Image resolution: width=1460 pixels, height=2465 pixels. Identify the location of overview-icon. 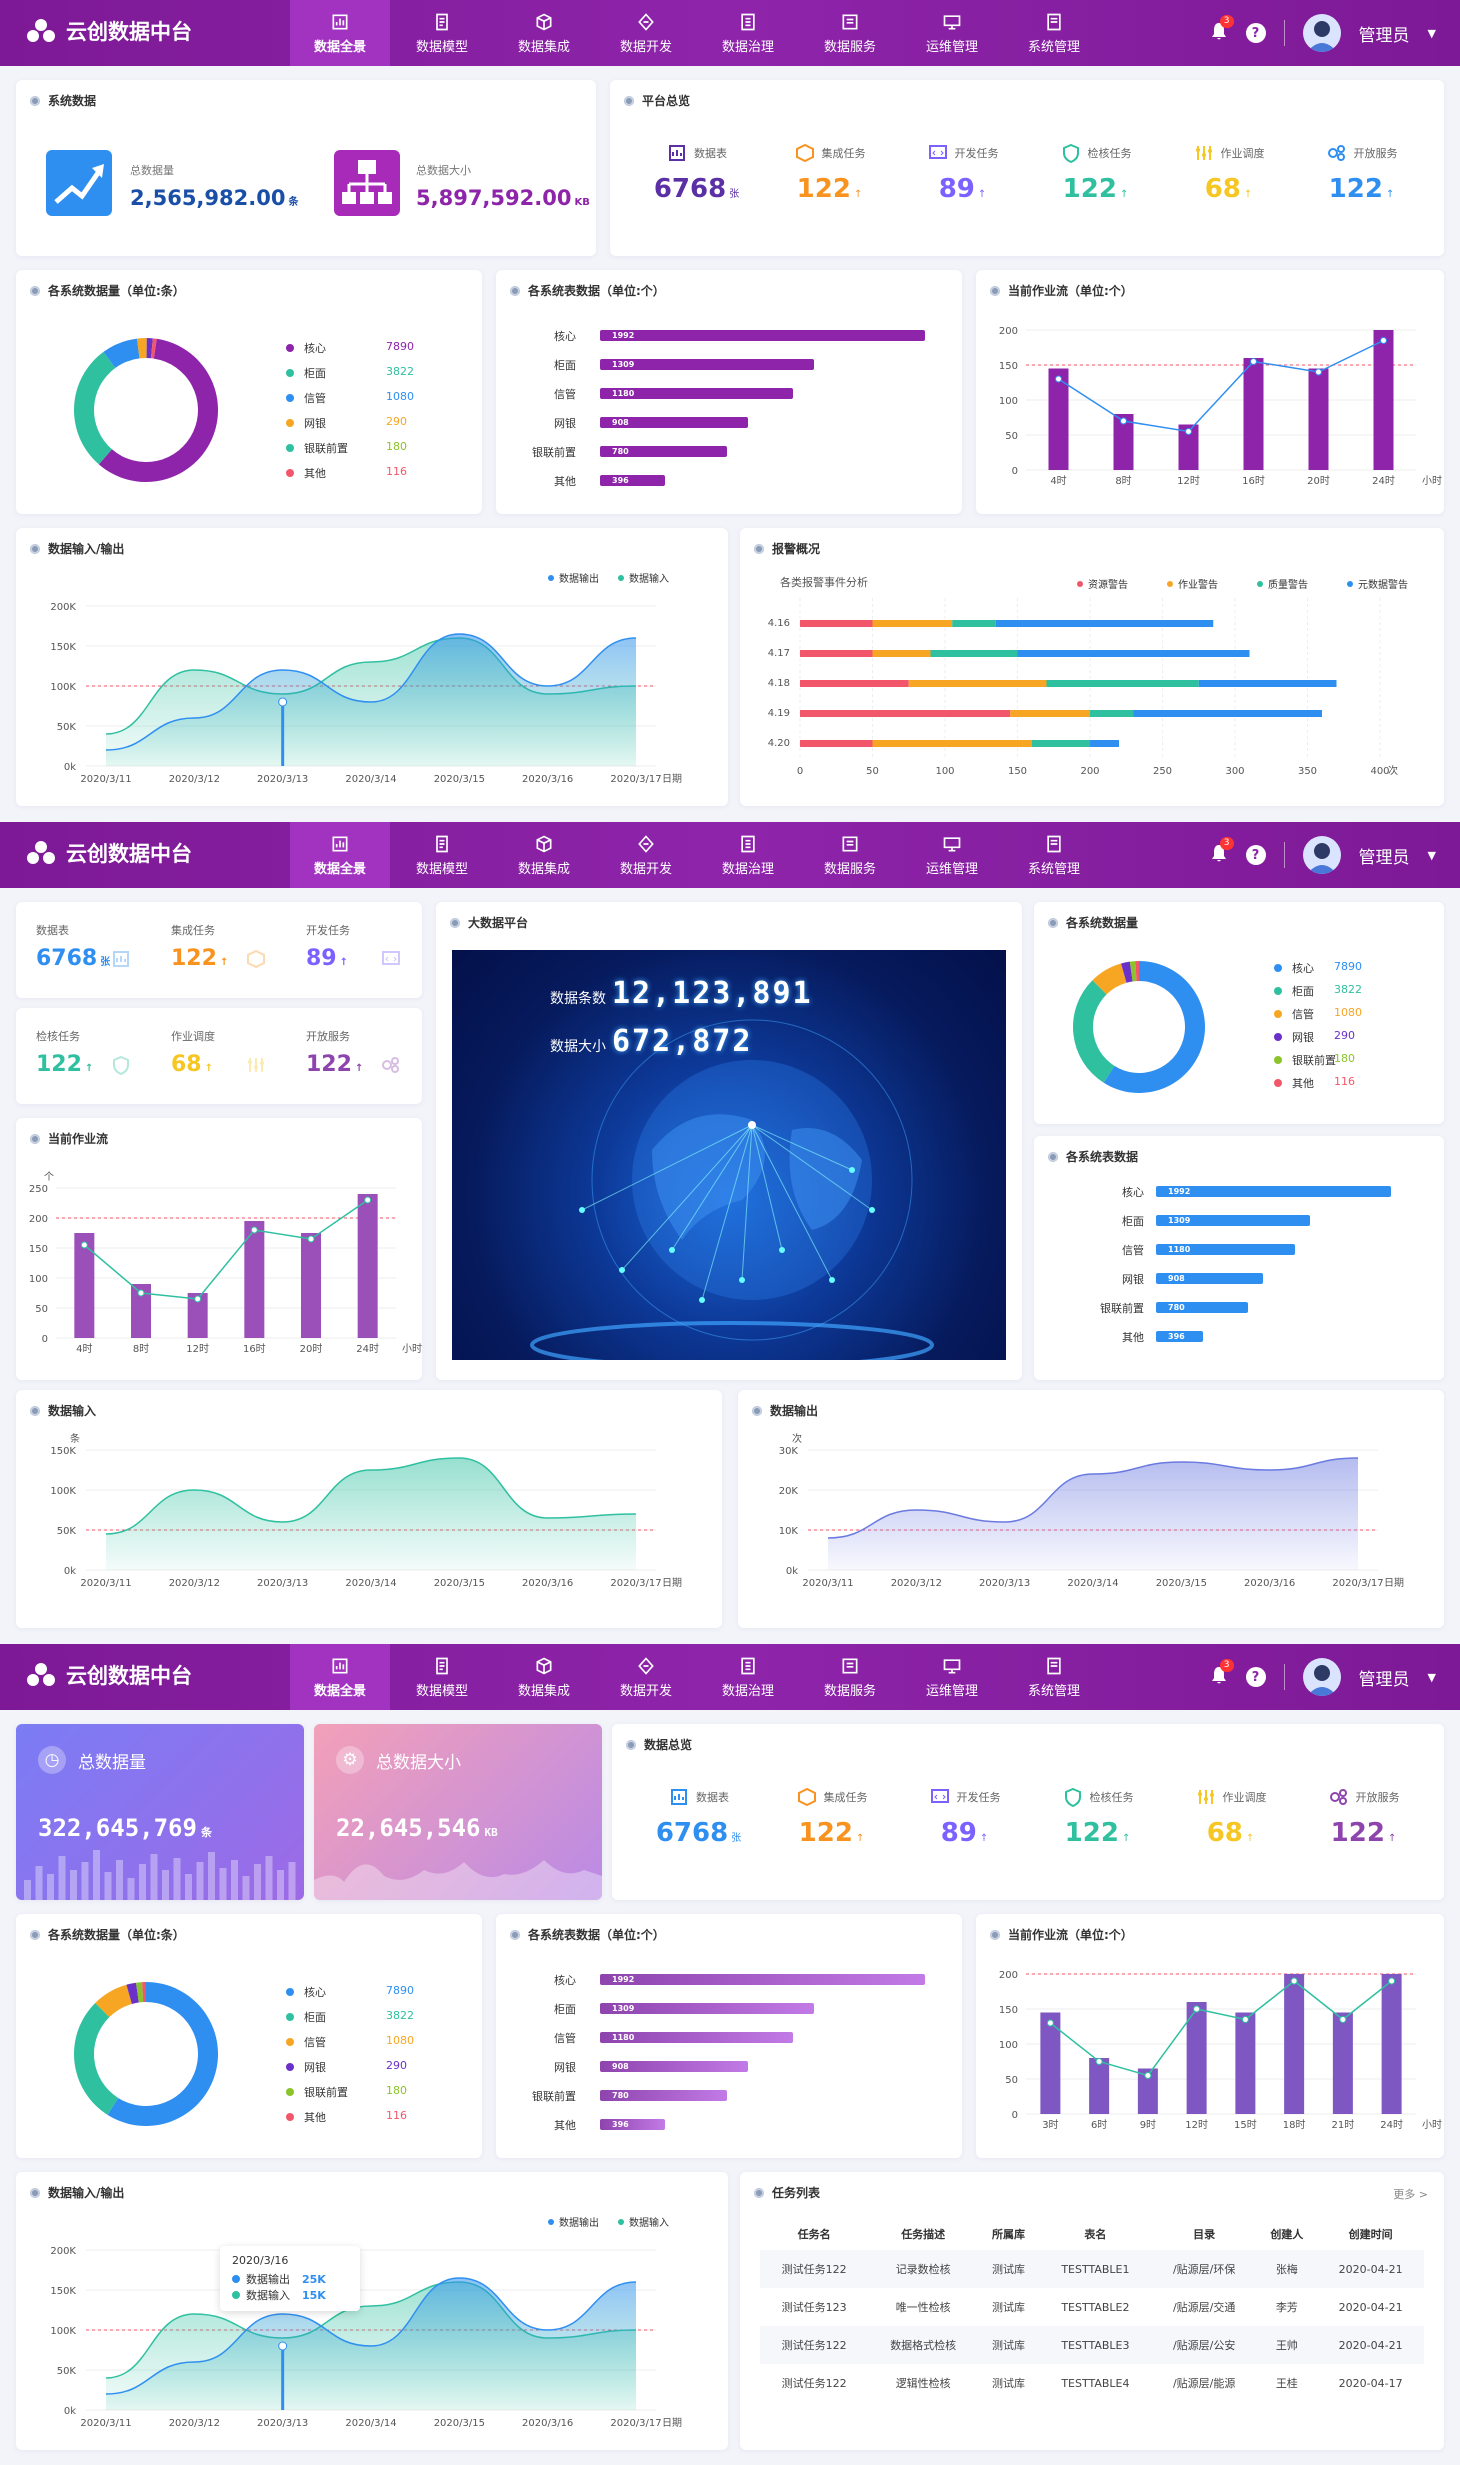
(340, 1666).